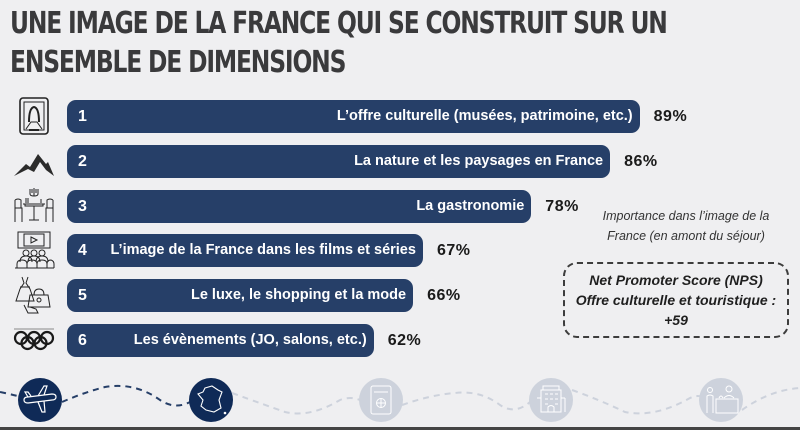 The width and height of the screenshot is (800, 430). I want to click on bar-rank: 3, so click(82, 206).